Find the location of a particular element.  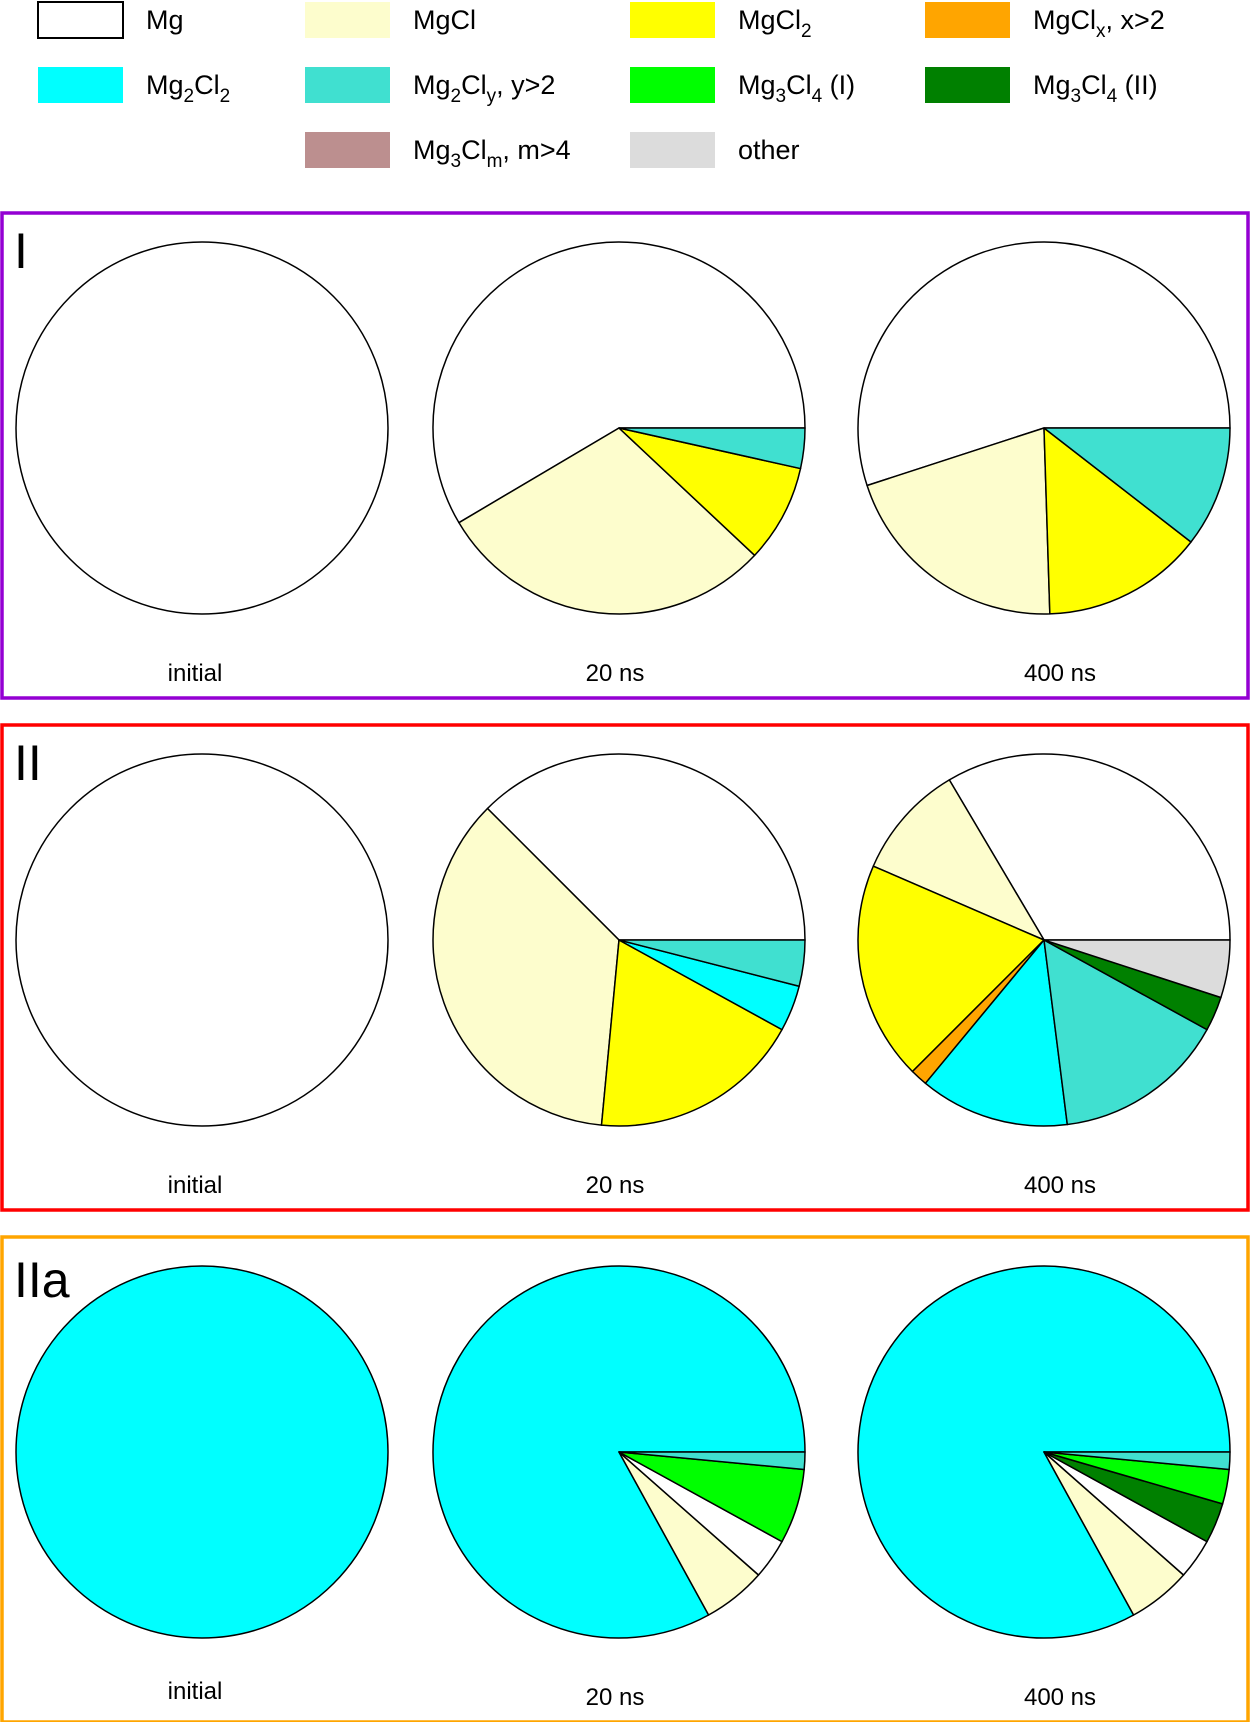

legend-item-Mg: Mg is located at coordinates (110, 20).